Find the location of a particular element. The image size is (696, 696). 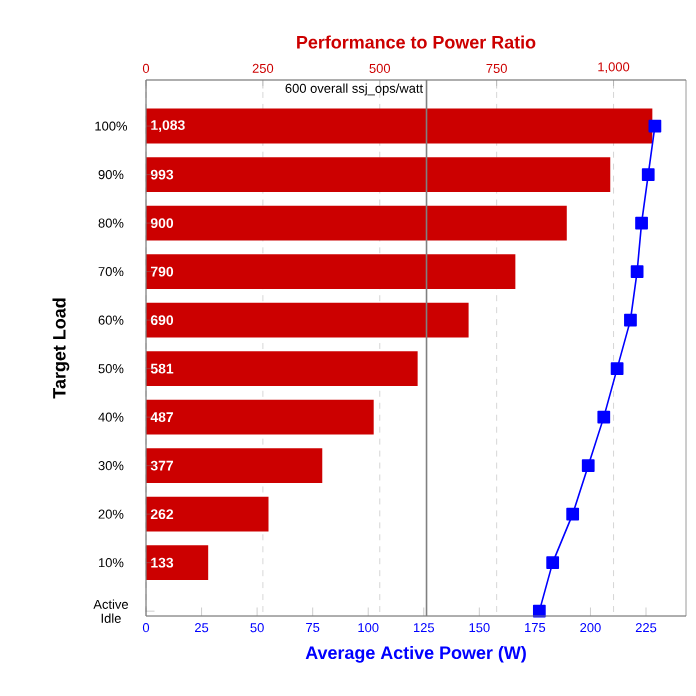

x-axis-title: Average Active Power (W) is located at coordinates (415, 654).